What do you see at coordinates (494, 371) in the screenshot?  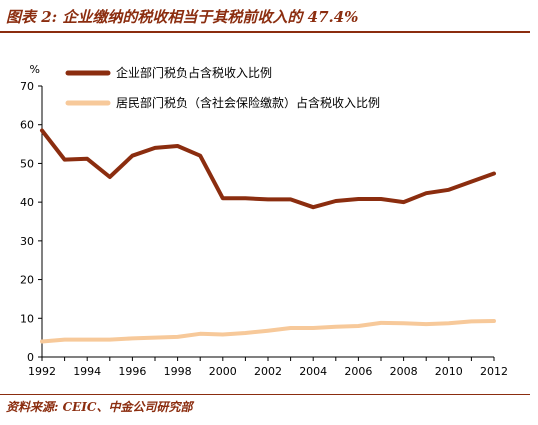 I see `x-tick-label: 2012` at bounding box center [494, 371].